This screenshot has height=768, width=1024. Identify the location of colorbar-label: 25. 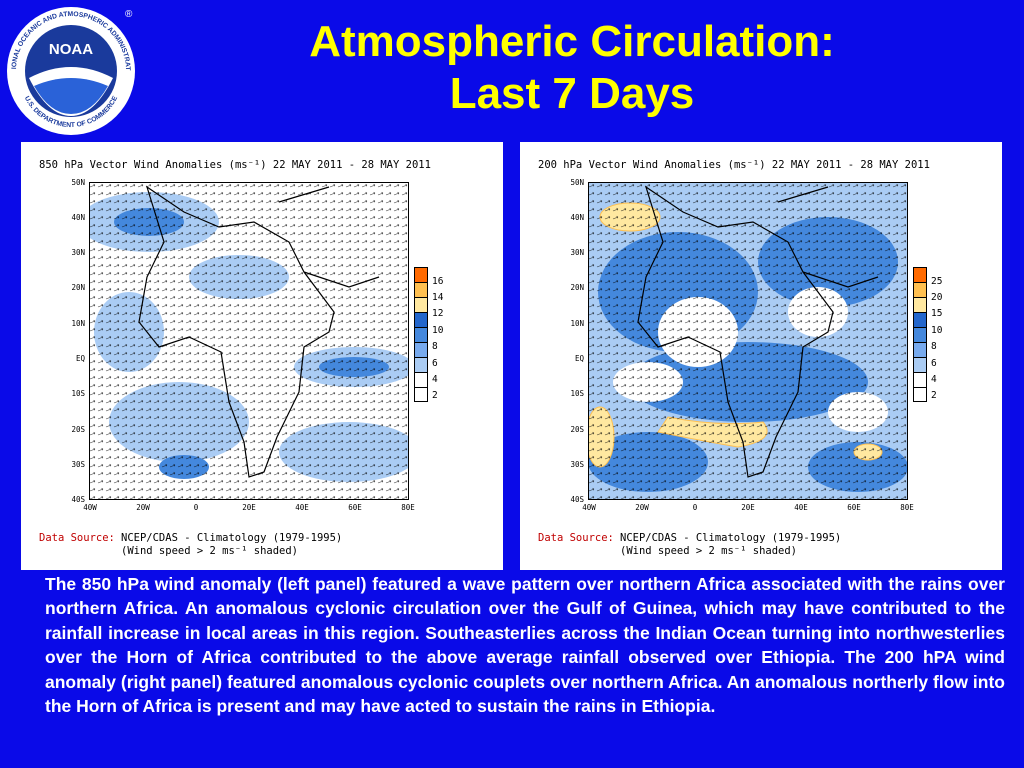
(937, 281).